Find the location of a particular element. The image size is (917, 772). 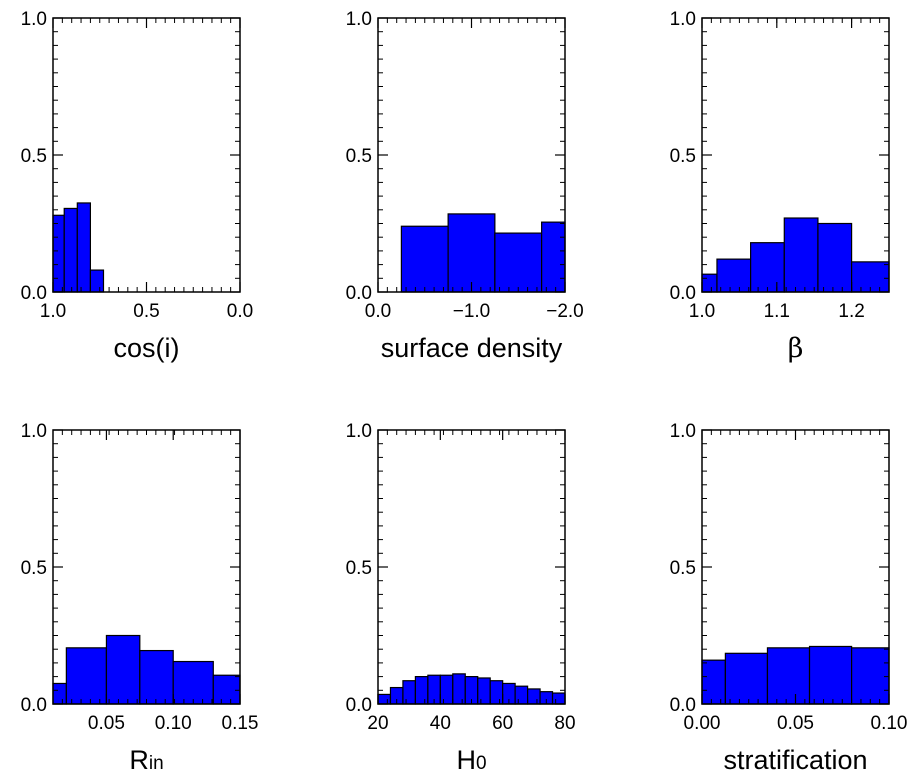

axes-frame is located at coordinates (471, 567).